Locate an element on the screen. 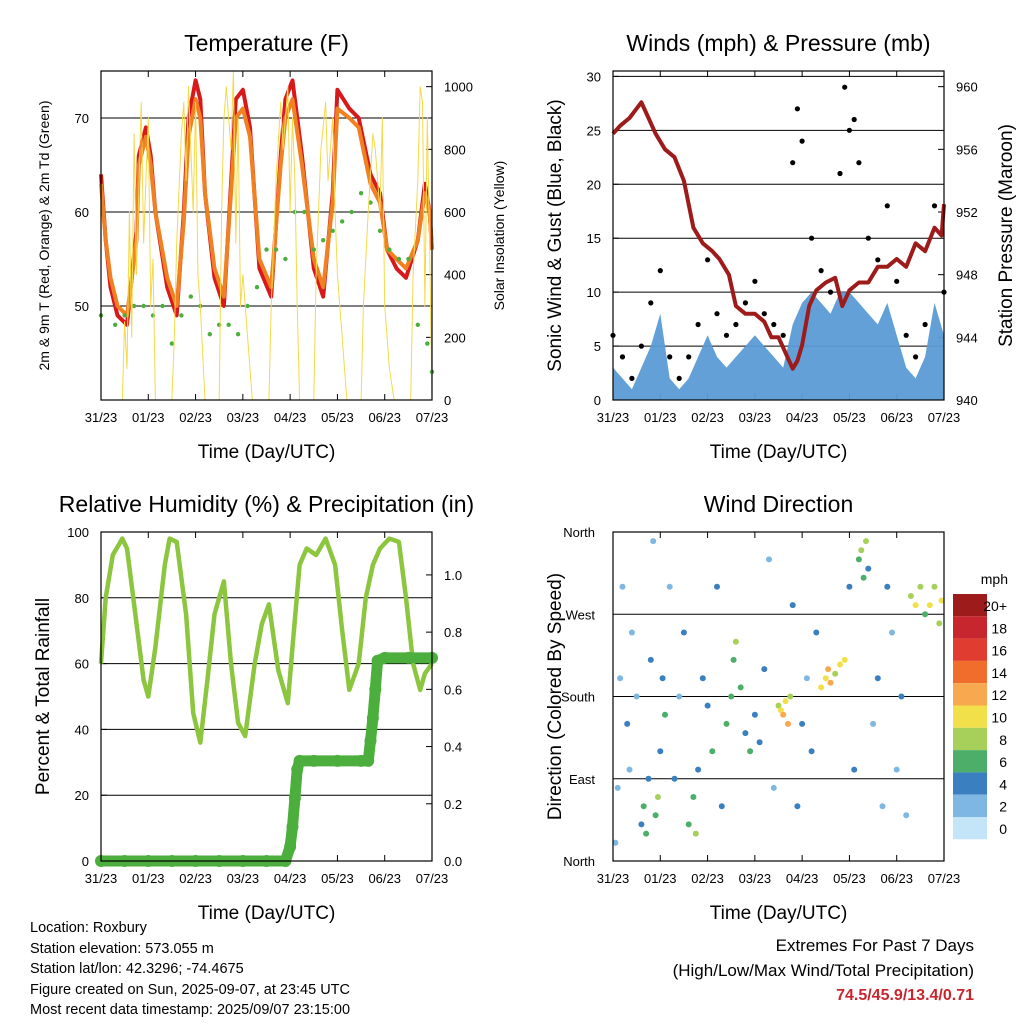 The image size is (1024, 1024). y-axis-label: Direction (Colored By Speed) is located at coordinates (555, 696).